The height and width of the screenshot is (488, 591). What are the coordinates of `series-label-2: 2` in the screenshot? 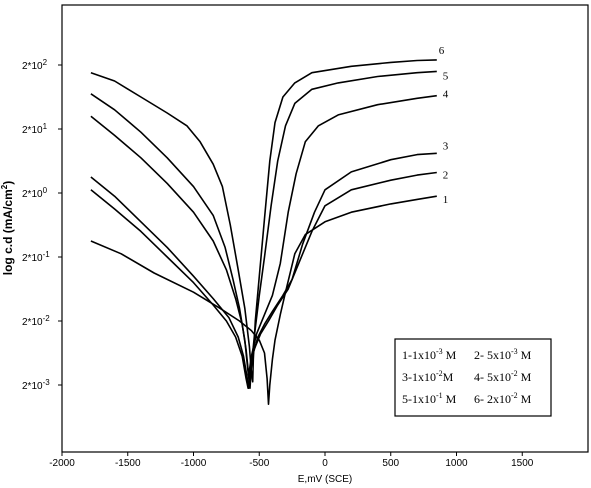 It's located at (446, 176).